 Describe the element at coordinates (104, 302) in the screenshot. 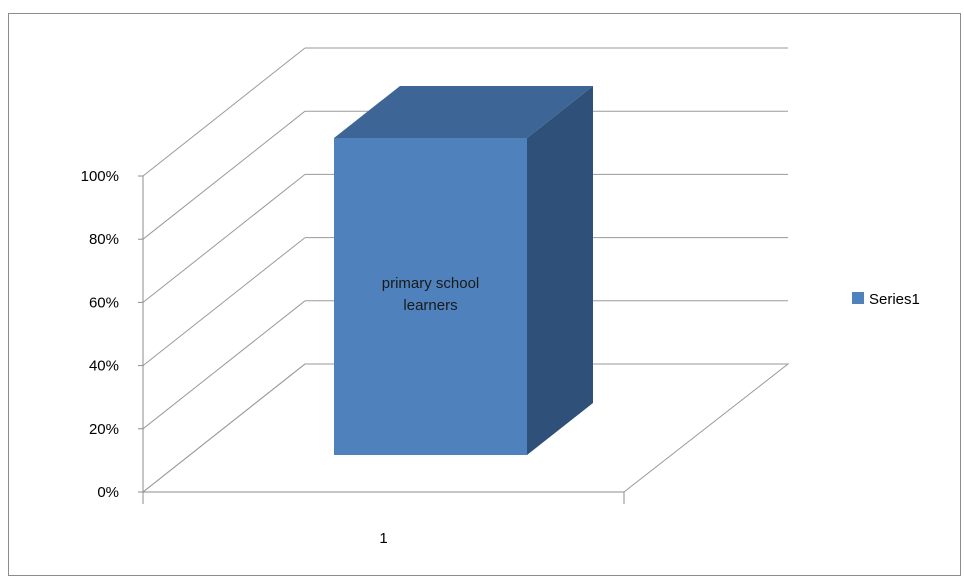

I see `y-tick-label-3: 60%` at that location.